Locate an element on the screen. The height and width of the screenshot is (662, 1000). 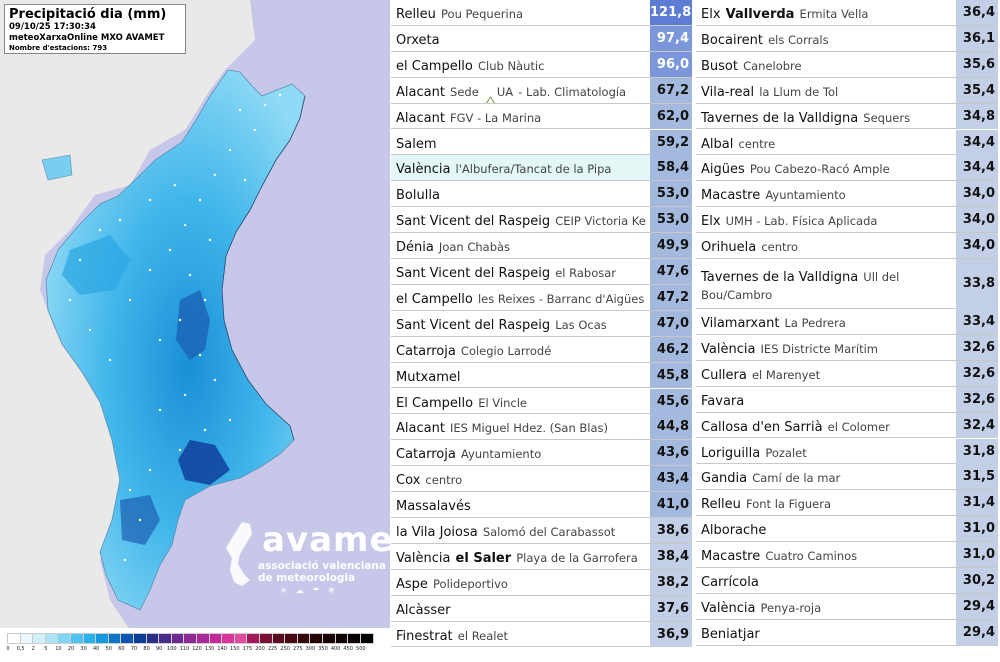
legend-label: 20 is located at coordinates (71, 649).